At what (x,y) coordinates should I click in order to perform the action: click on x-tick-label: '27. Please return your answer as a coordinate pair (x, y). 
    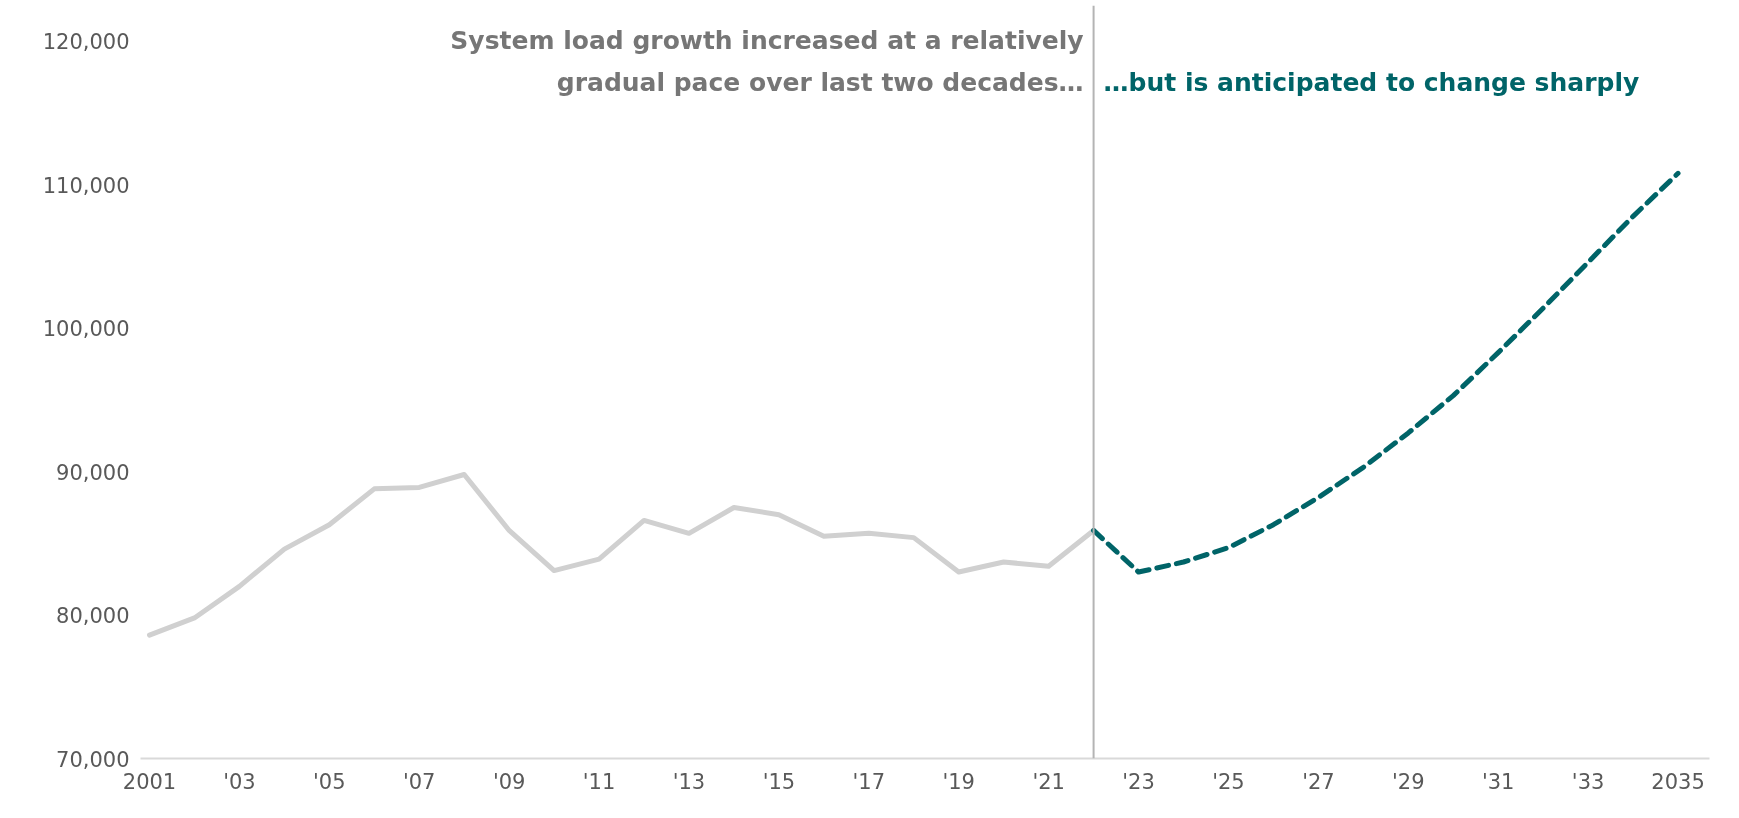
    Looking at the image, I should click on (1318, 781).